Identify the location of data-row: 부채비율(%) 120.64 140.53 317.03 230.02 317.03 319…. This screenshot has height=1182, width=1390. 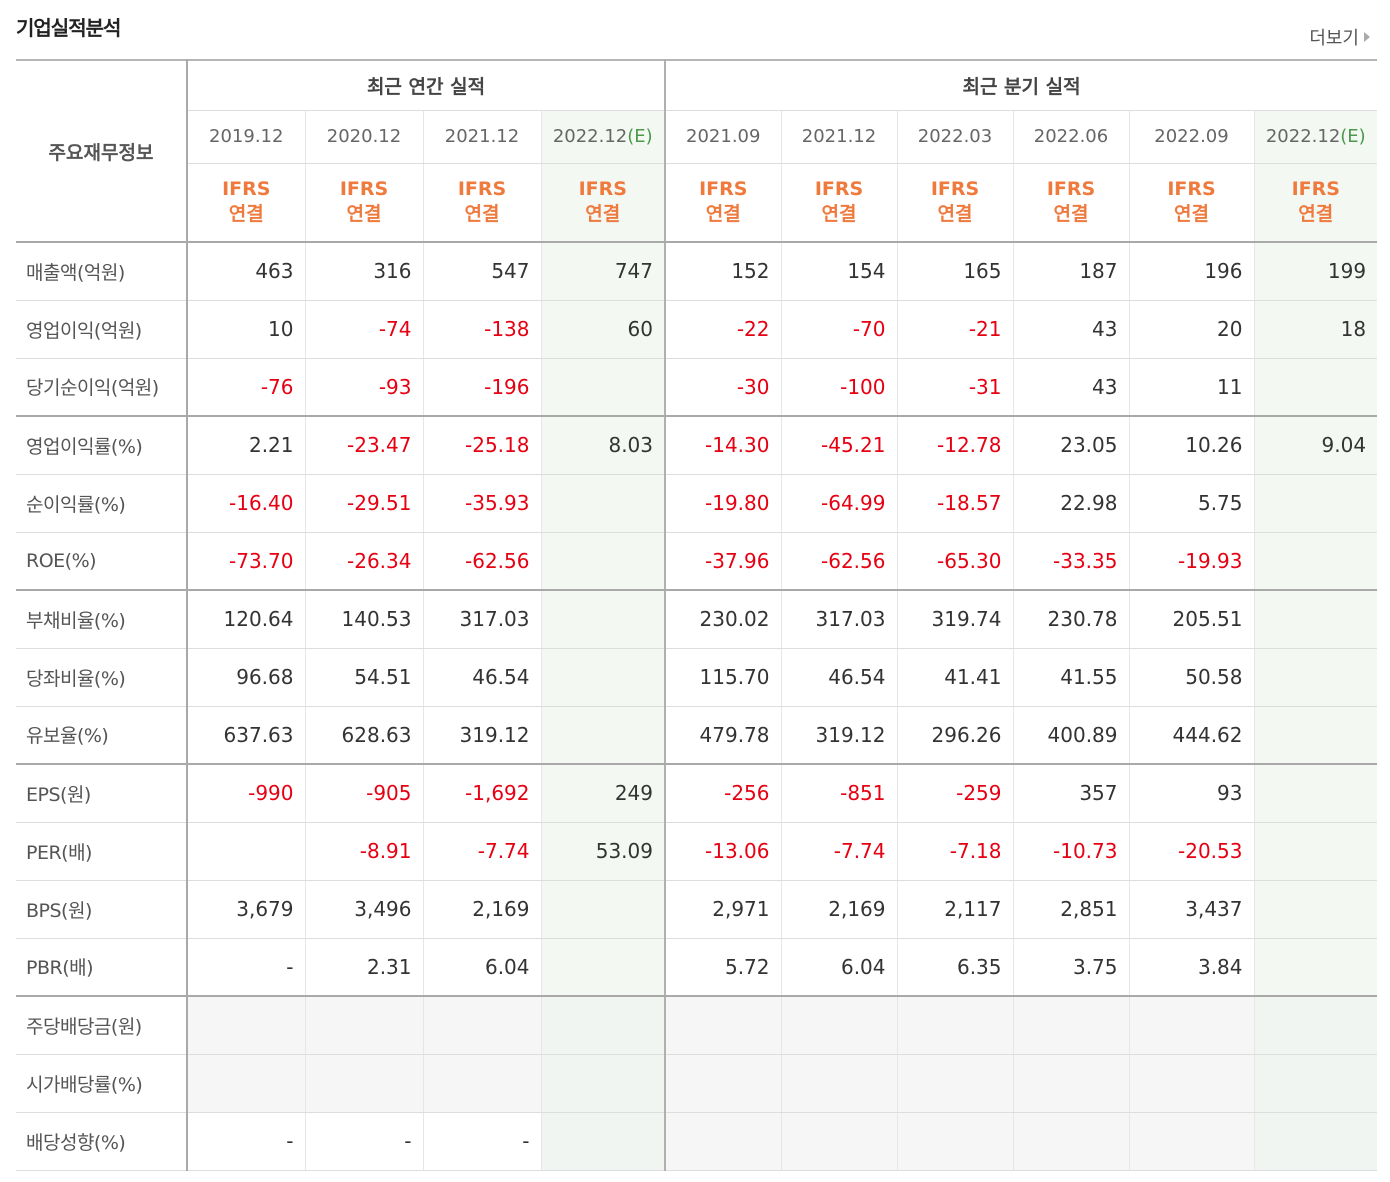
(697, 619).